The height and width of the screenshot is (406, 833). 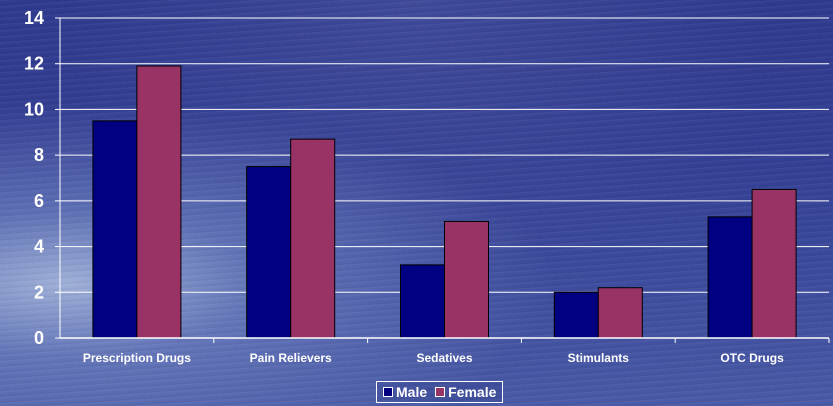 I want to click on legend-item-female: Female, so click(x=465, y=392).